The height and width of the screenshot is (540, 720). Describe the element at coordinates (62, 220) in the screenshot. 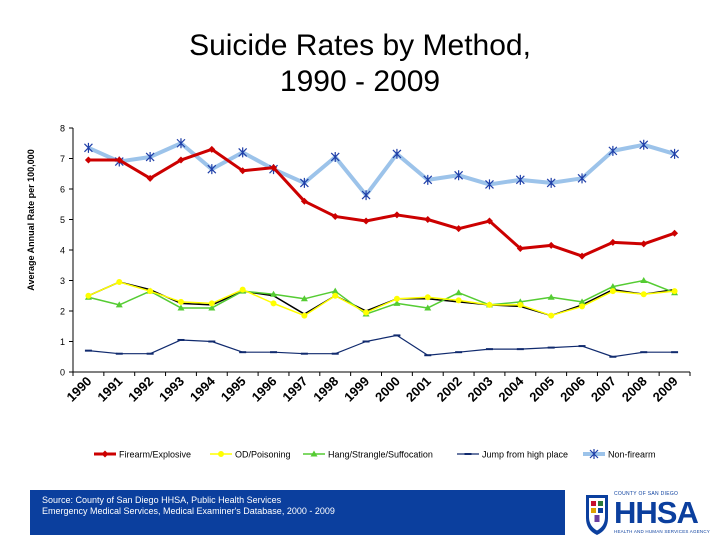

I see `y-tick-label: 5` at that location.